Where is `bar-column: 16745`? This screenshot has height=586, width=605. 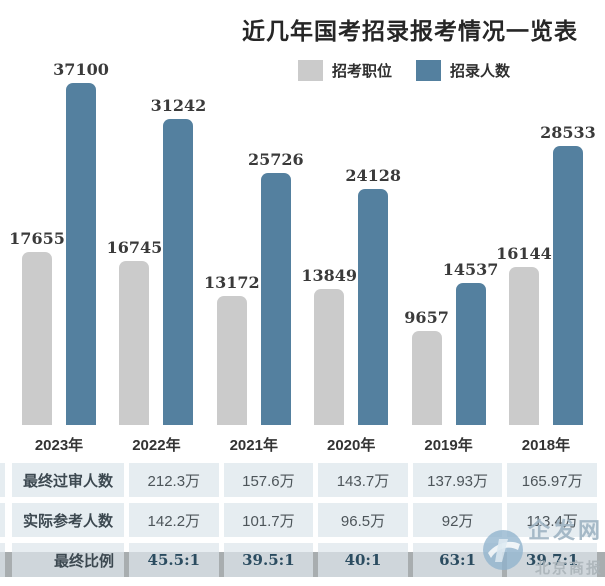 bar-column: 16745 is located at coordinates (134, 243).